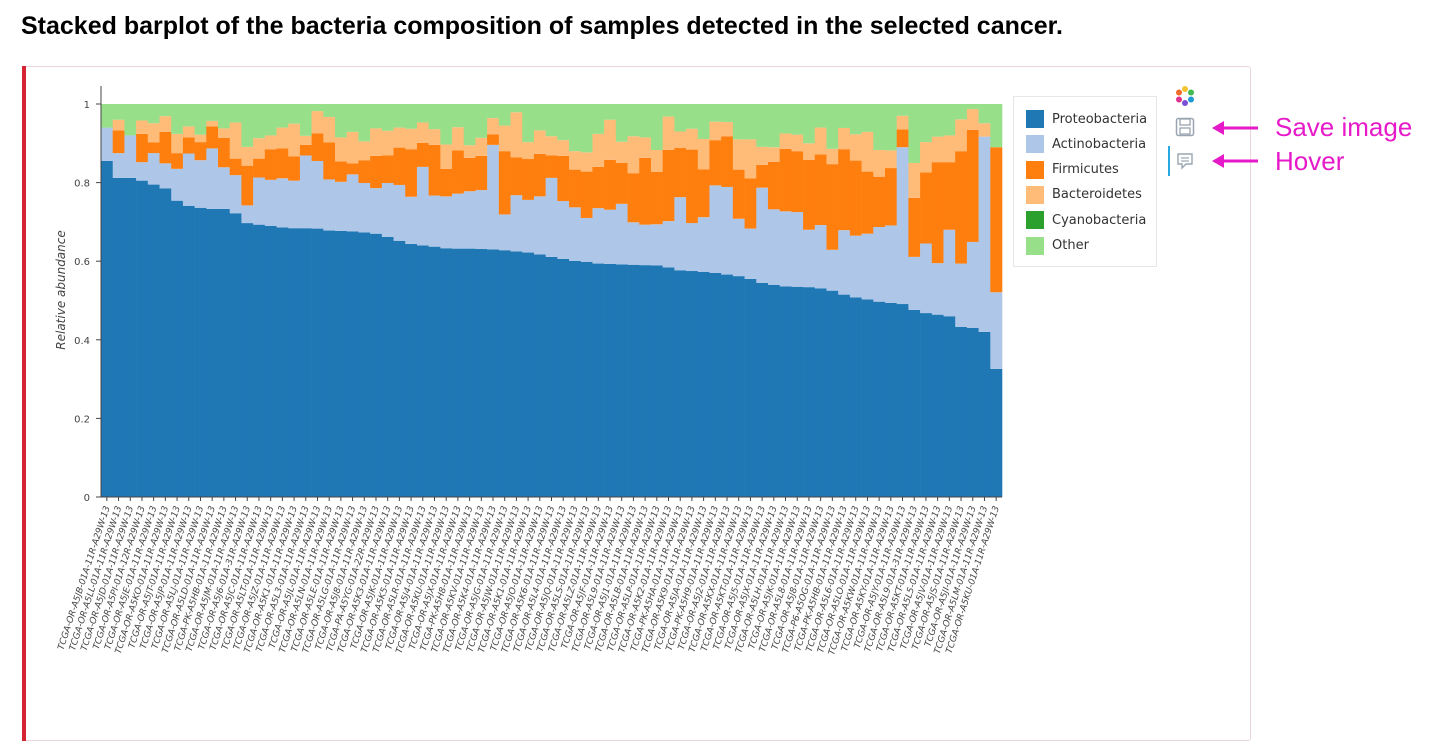 The image size is (1447, 754). What do you see at coordinates (1182, 161) in the screenshot?
I see `hover-toggle-button` at bounding box center [1182, 161].